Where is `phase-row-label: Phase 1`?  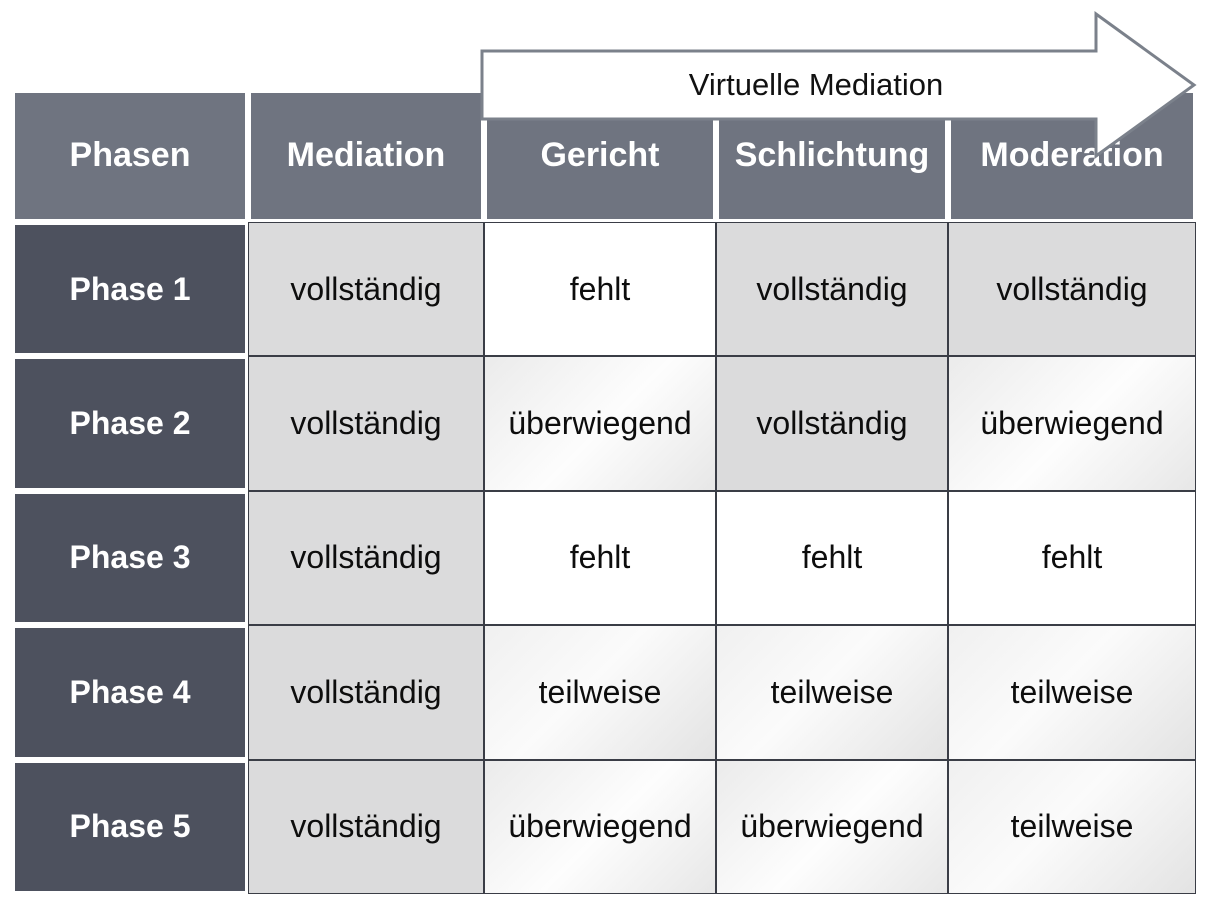
phase-row-label: Phase 1 is located at coordinates (130, 289).